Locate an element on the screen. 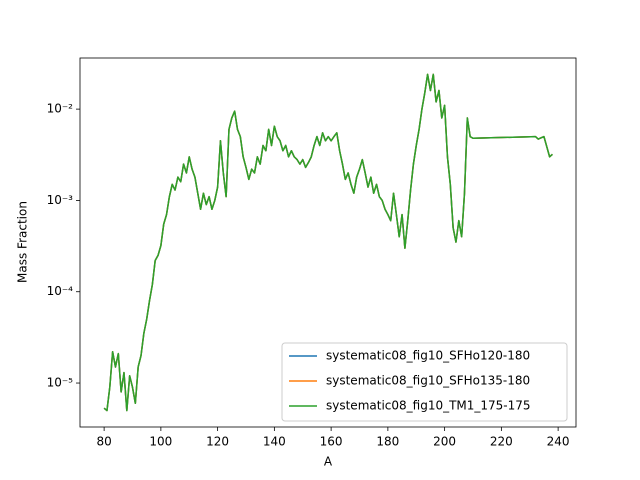  x-tick-label: 80 is located at coordinates (103, 442).